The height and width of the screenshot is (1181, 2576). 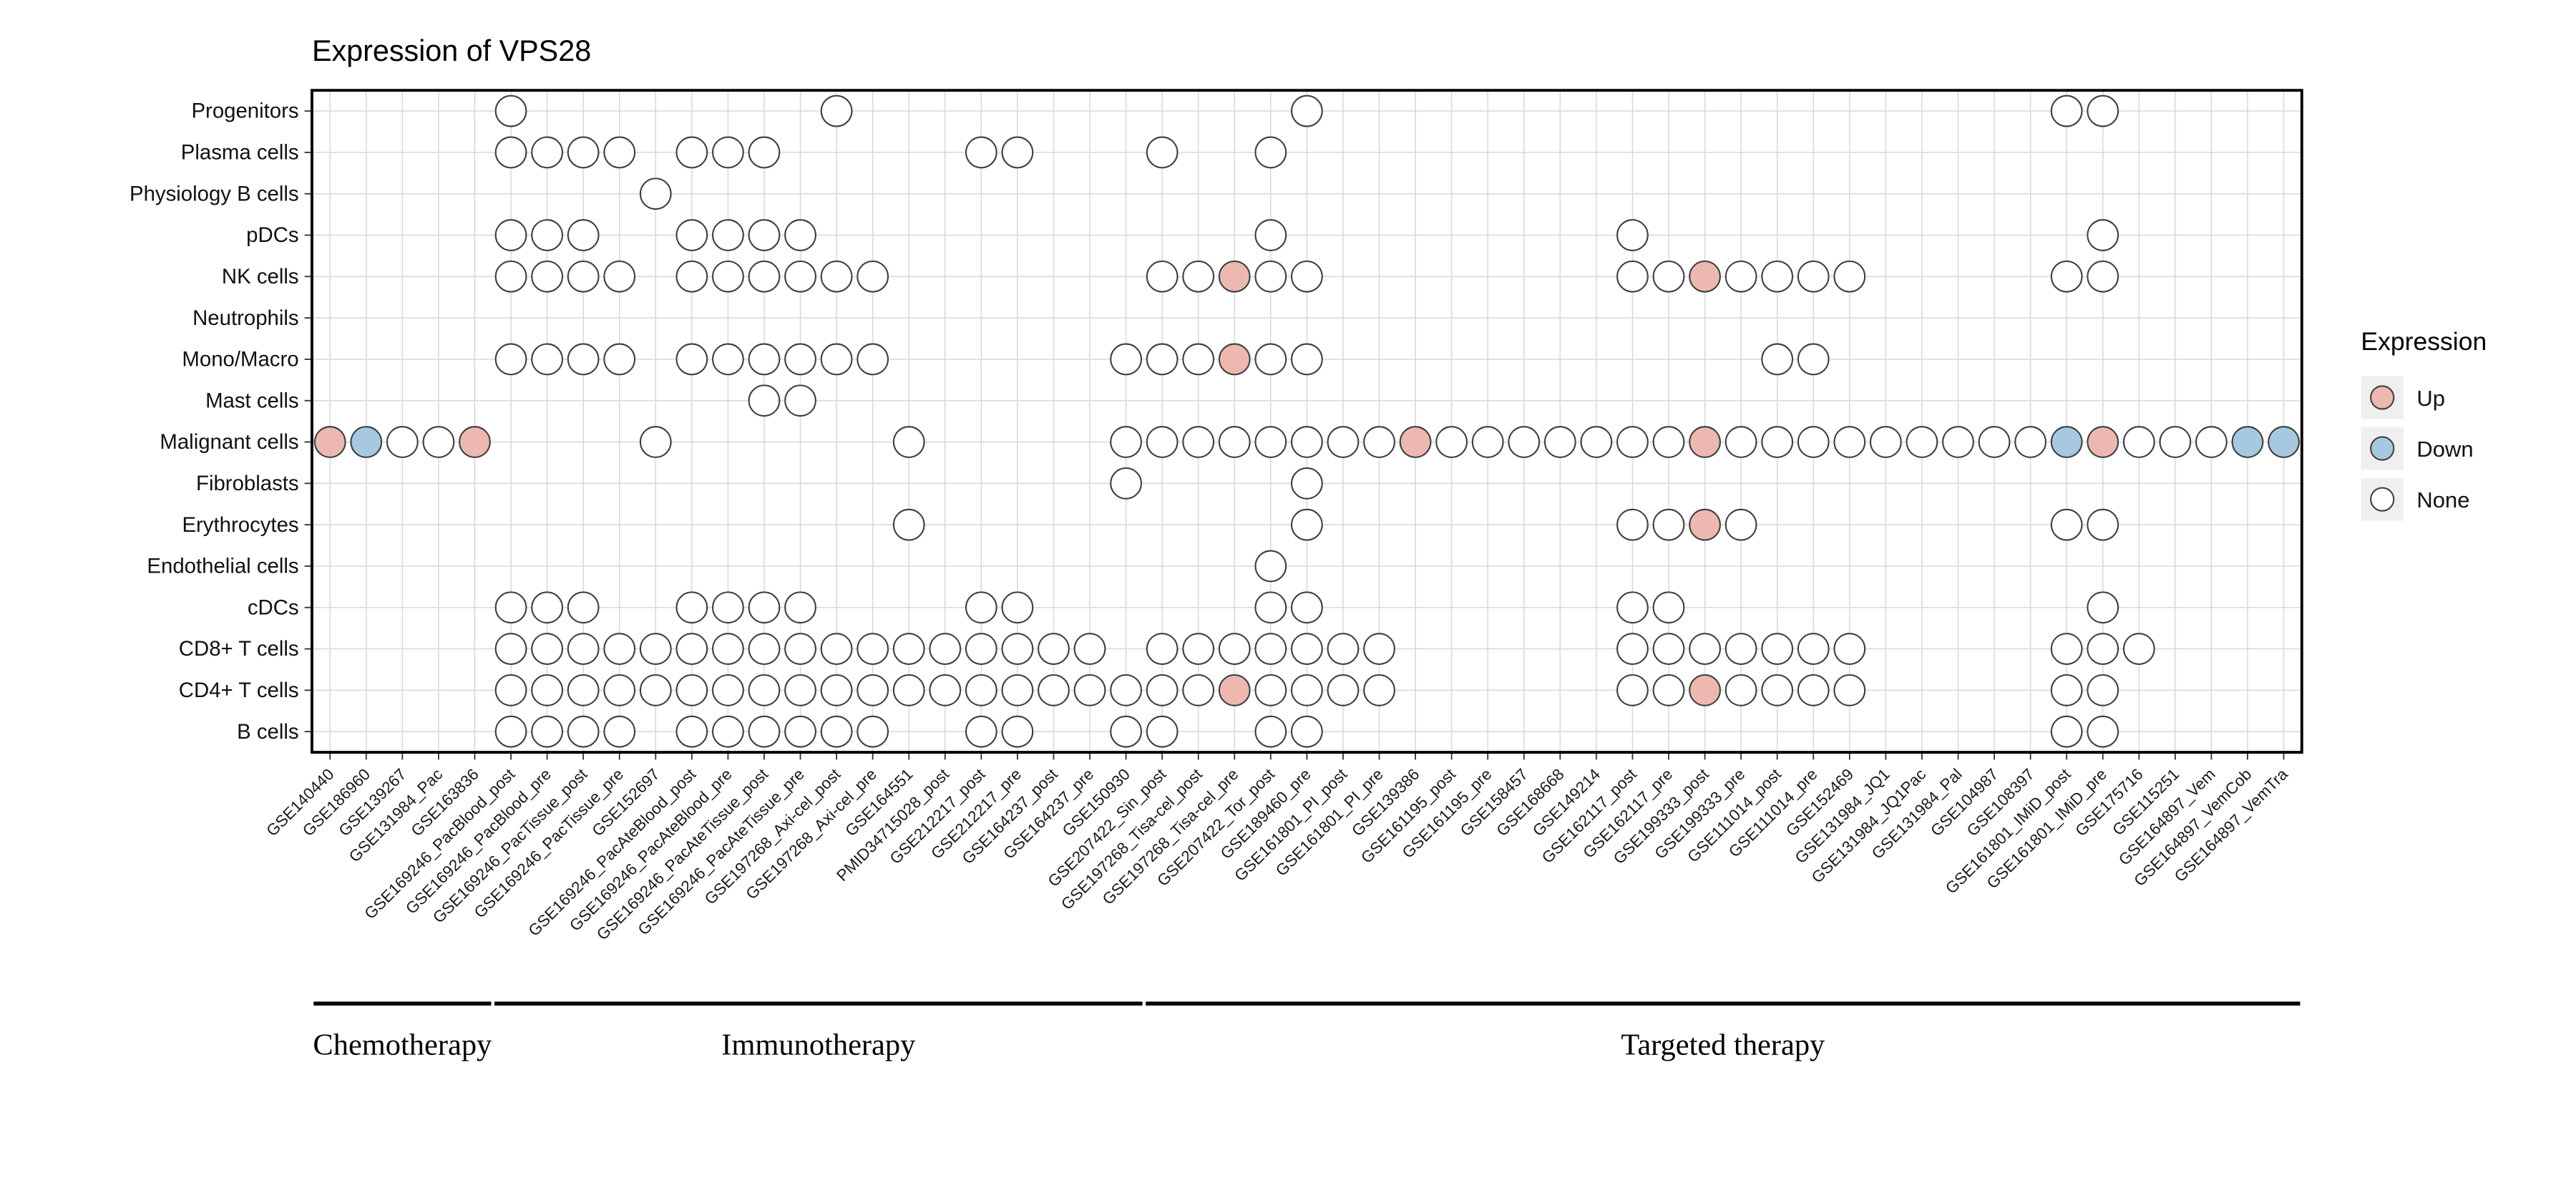 What do you see at coordinates (239, 649) in the screenshot?
I see `y-axis-label: CD8+ T cells` at bounding box center [239, 649].